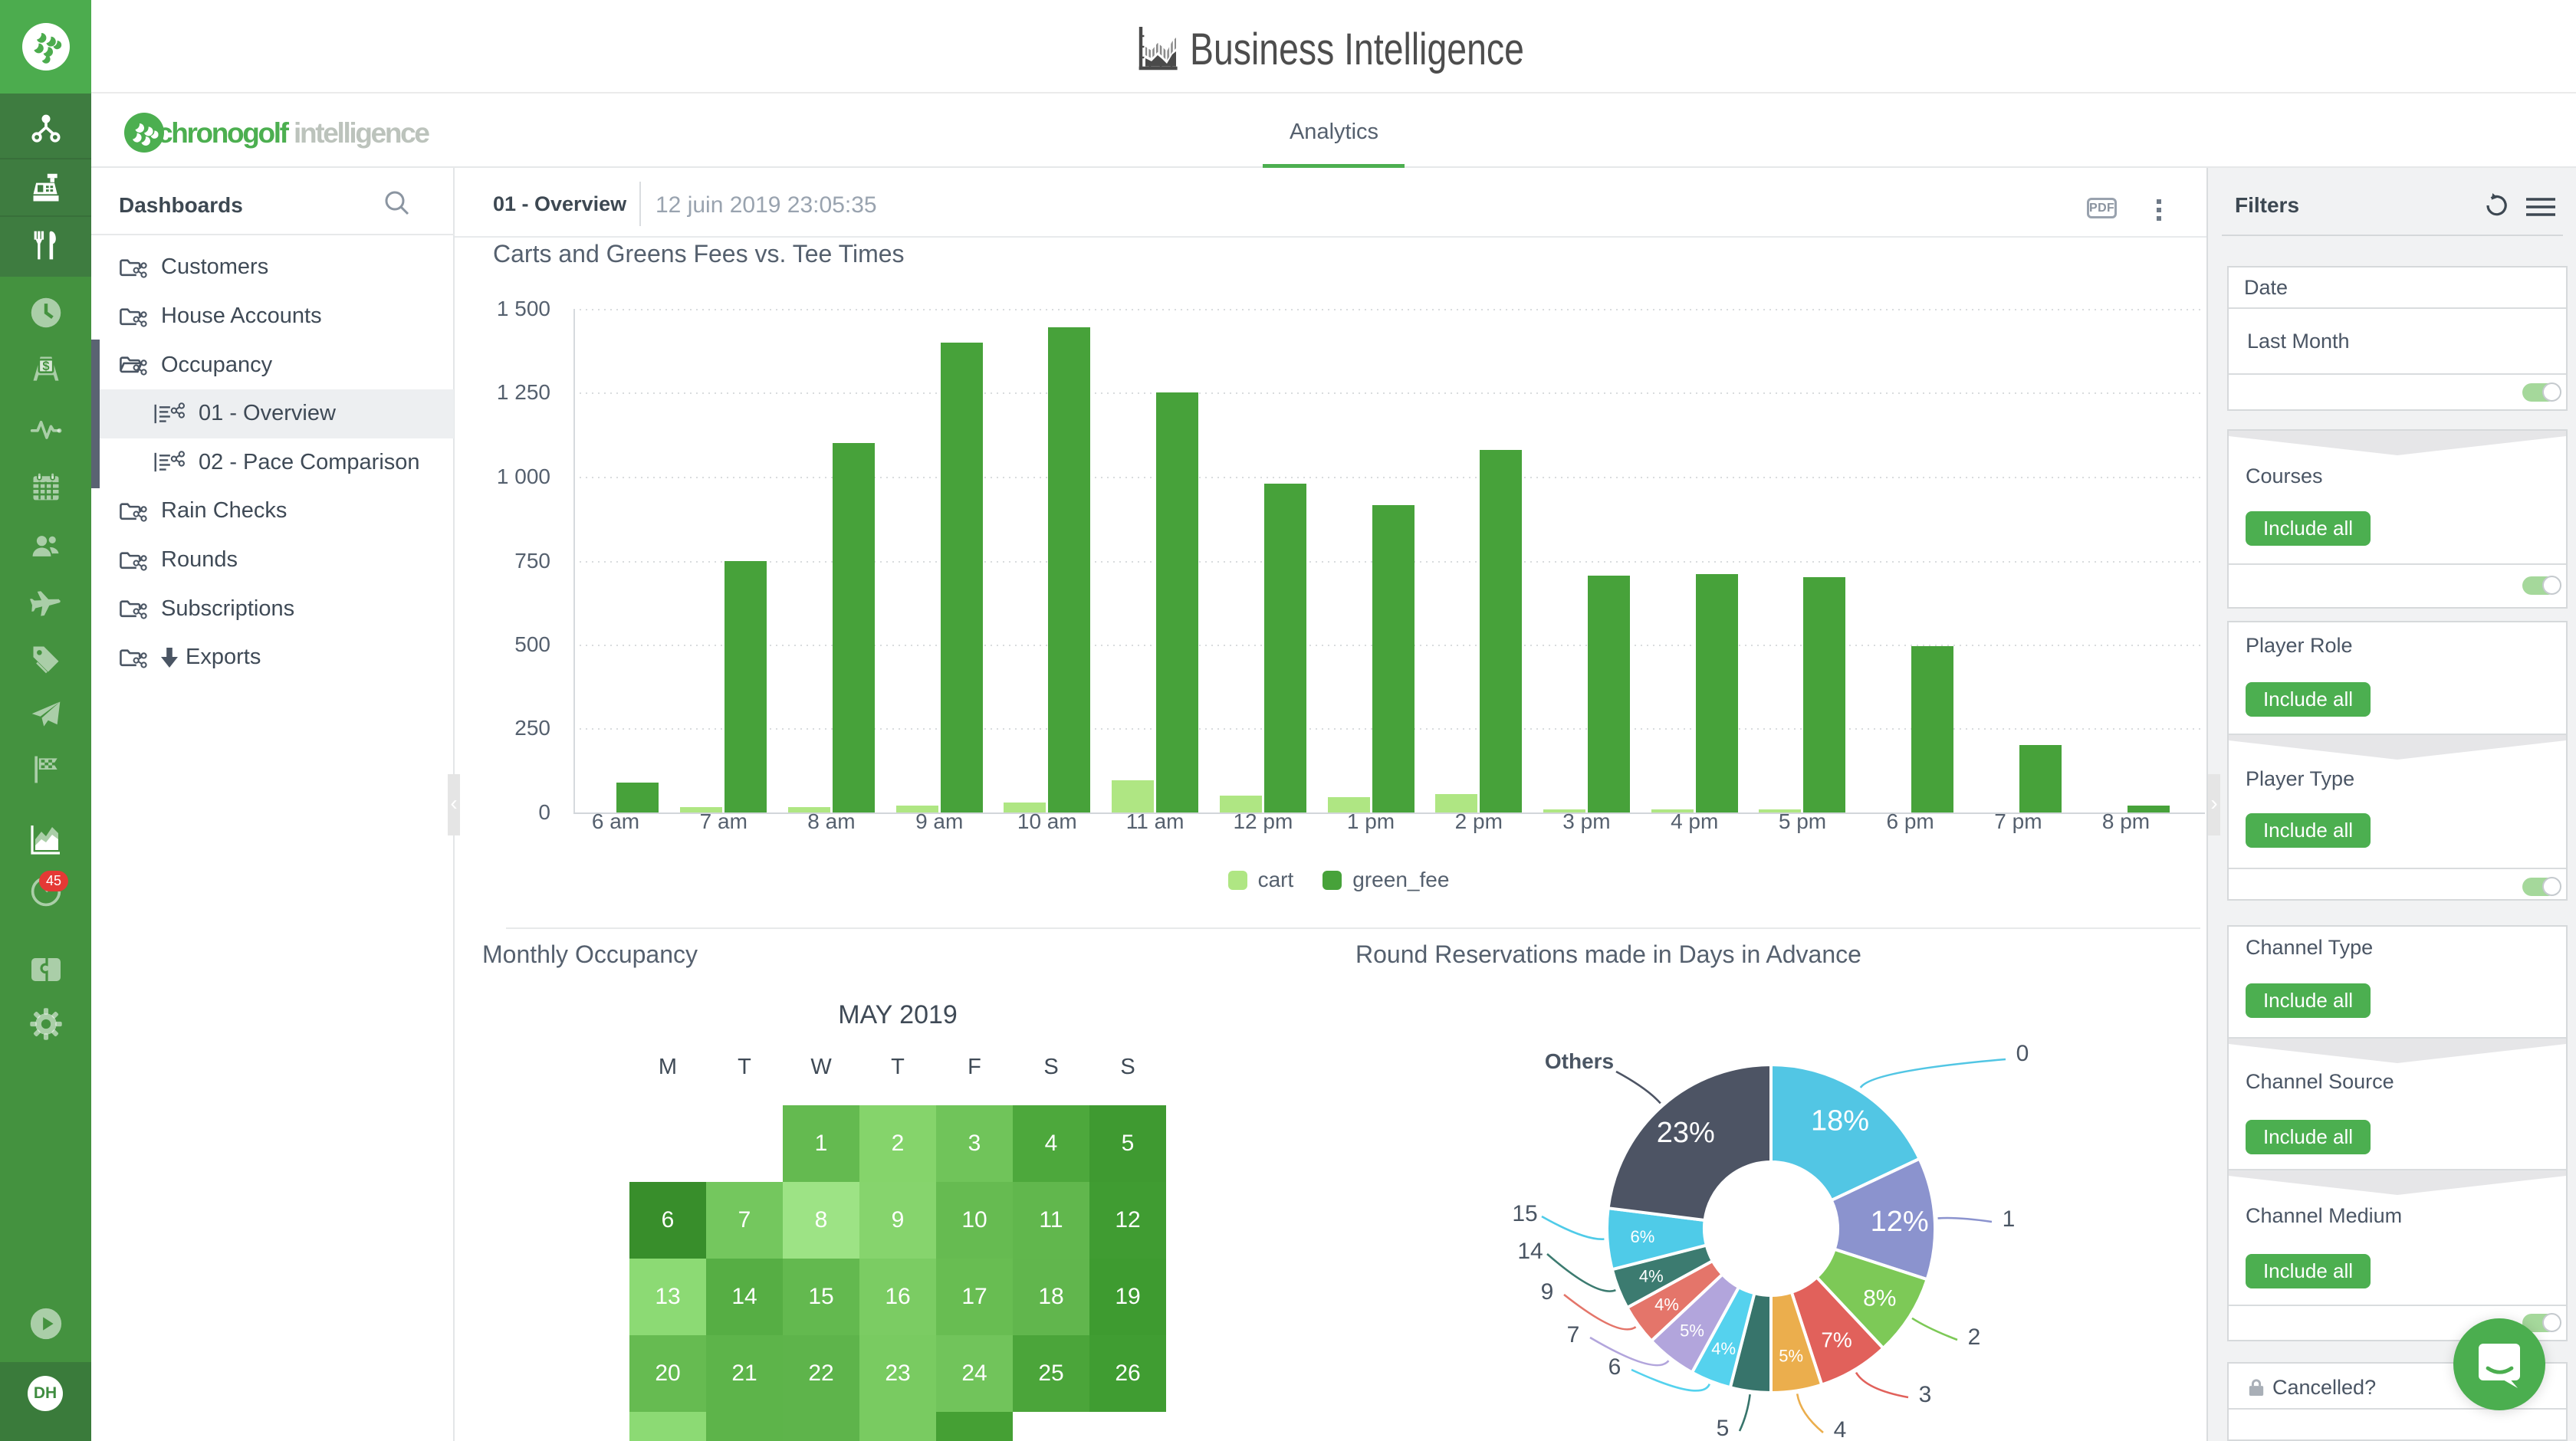 The image size is (2576, 1441). Describe the element at coordinates (1840, 1121) in the screenshot. I see `svg-text: 18%` at that location.